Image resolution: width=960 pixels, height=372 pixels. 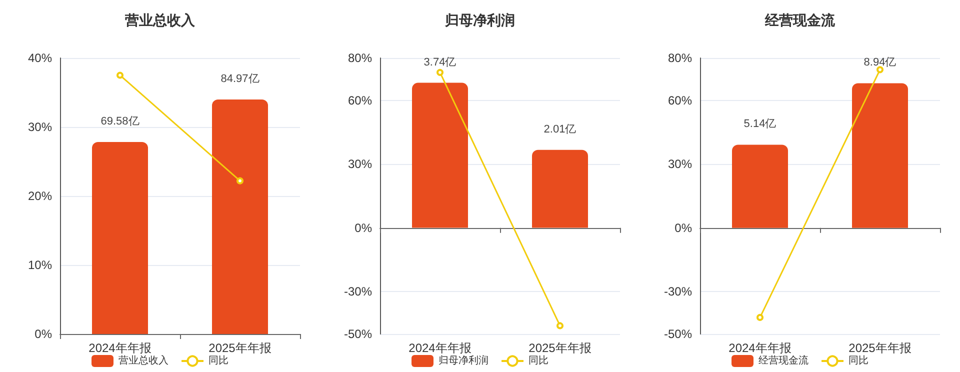 What do you see at coordinates (479, 20) in the screenshot?
I see `chart-title: 归母净利润` at bounding box center [479, 20].